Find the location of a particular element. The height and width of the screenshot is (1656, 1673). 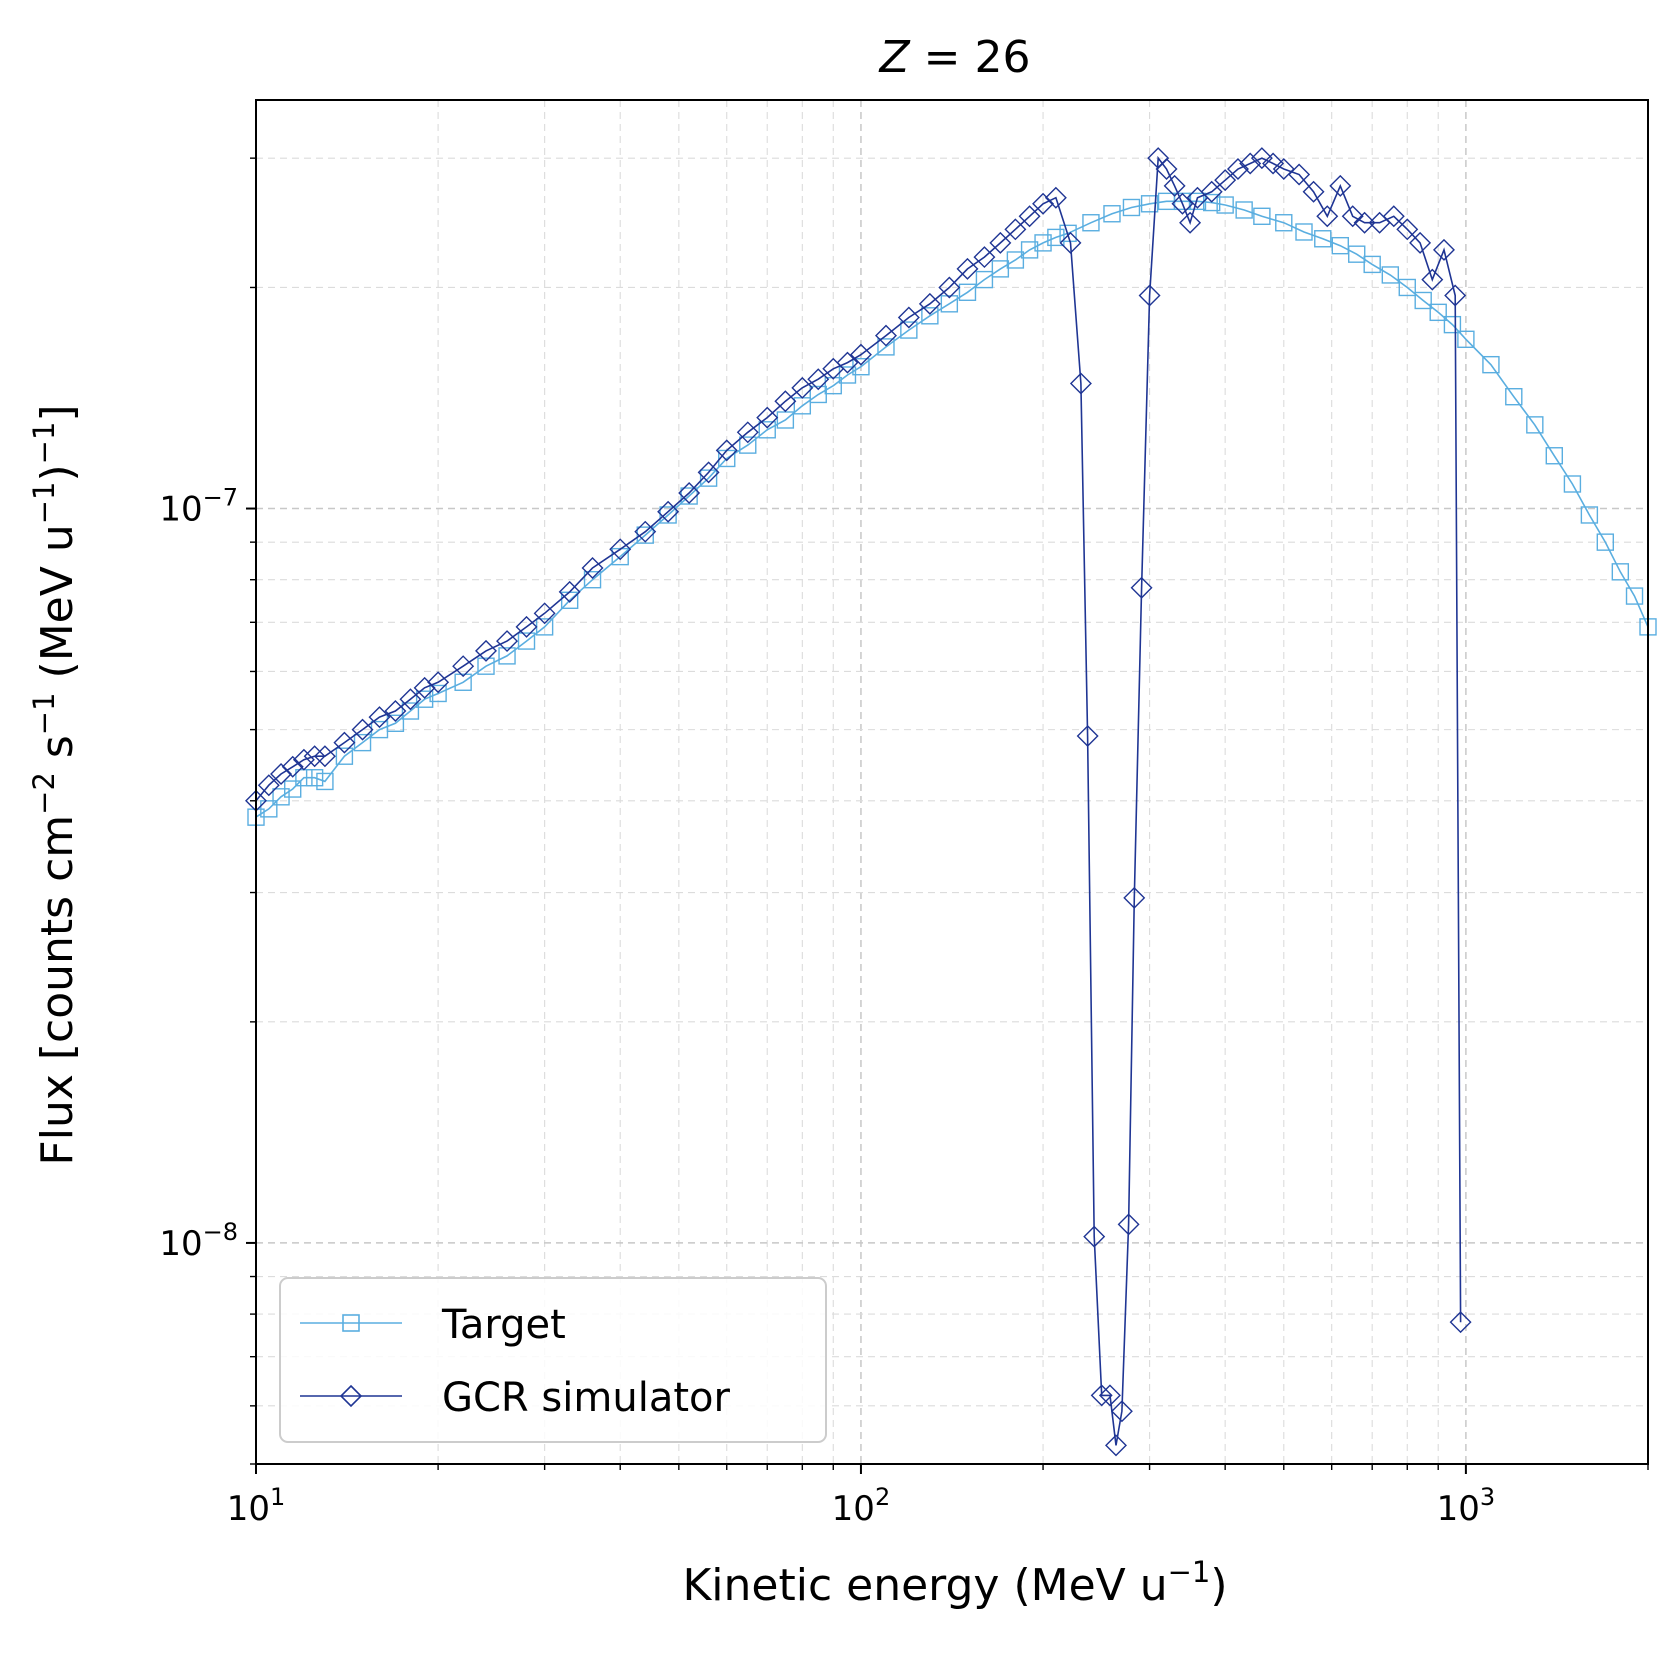

legend-target-label: Target is located at coordinates (503, 1325).